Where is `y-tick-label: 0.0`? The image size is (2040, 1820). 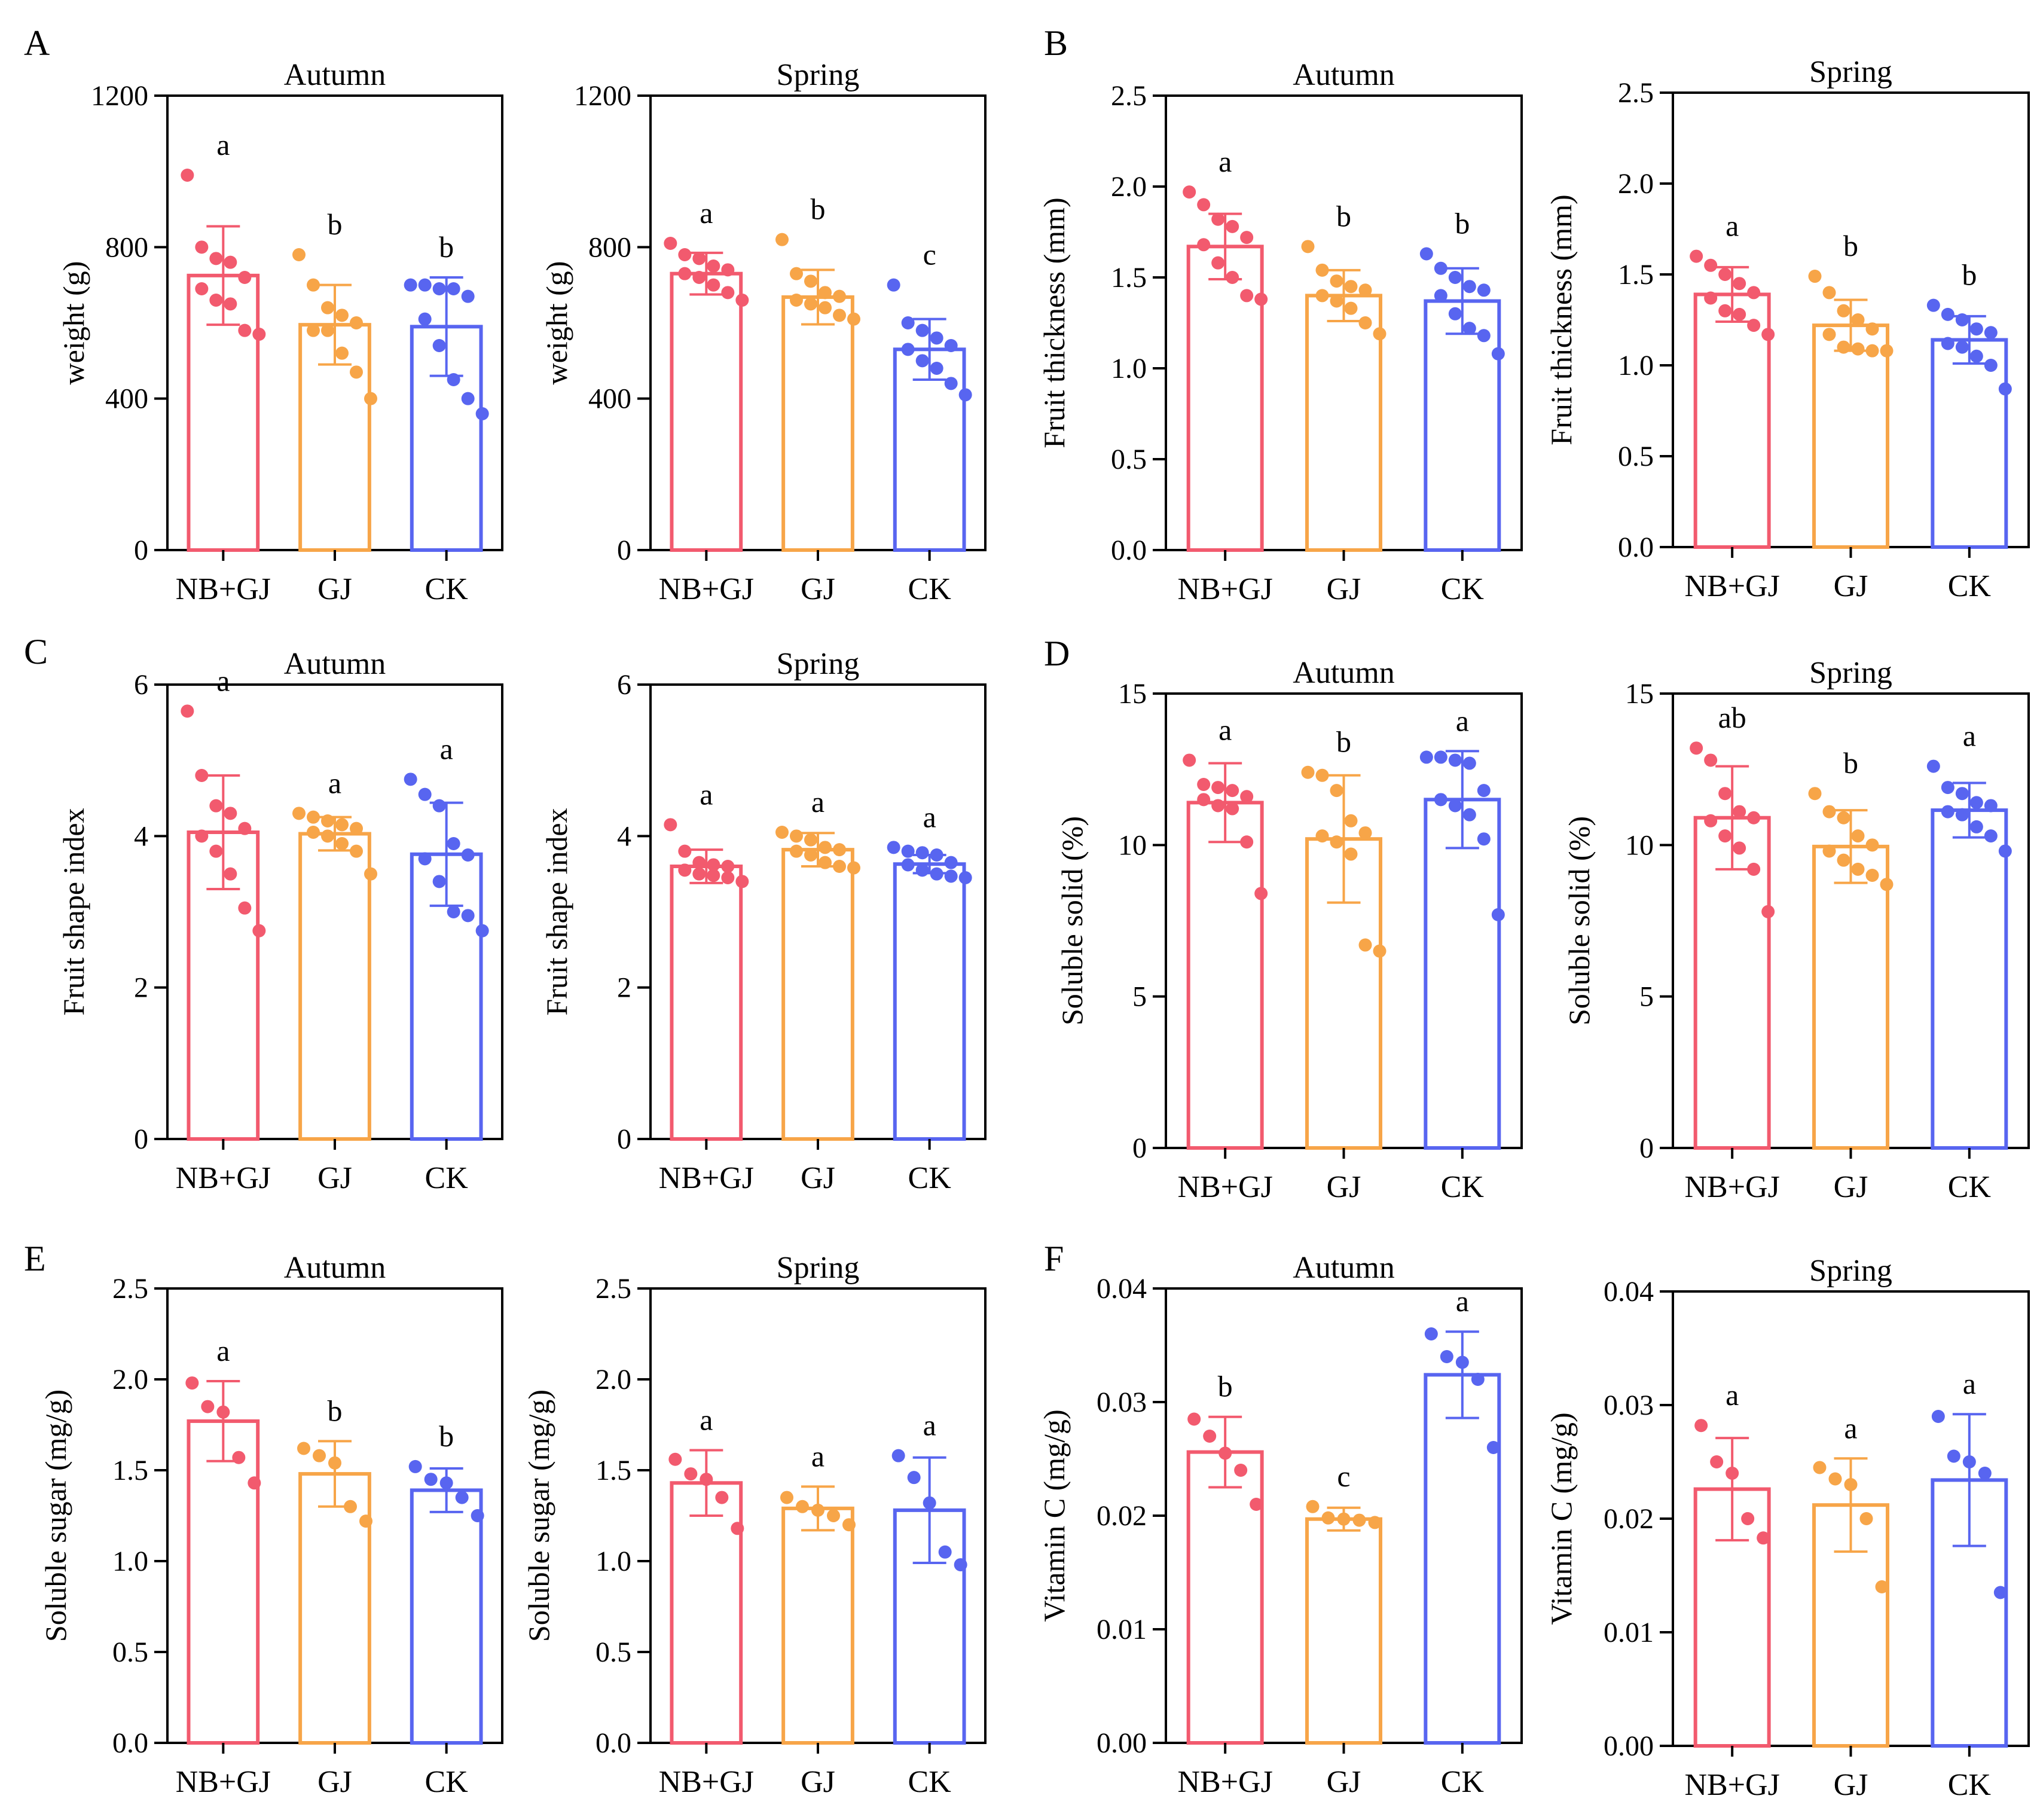 y-tick-label: 0.0 is located at coordinates (130, 1743).